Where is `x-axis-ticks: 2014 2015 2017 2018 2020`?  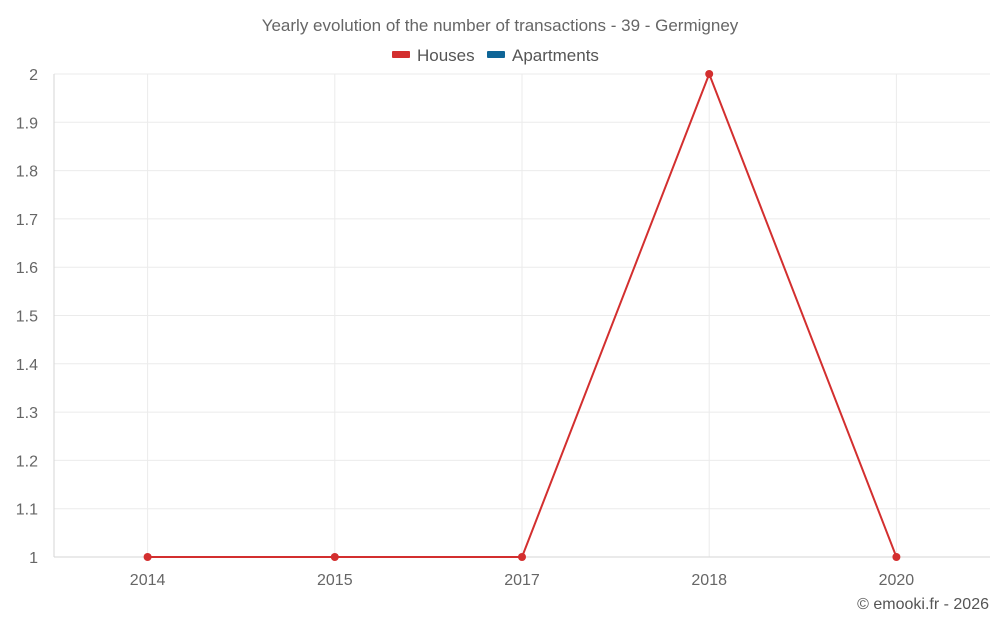
x-axis-ticks: 2014 2015 2017 2018 2020 is located at coordinates (522, 580).